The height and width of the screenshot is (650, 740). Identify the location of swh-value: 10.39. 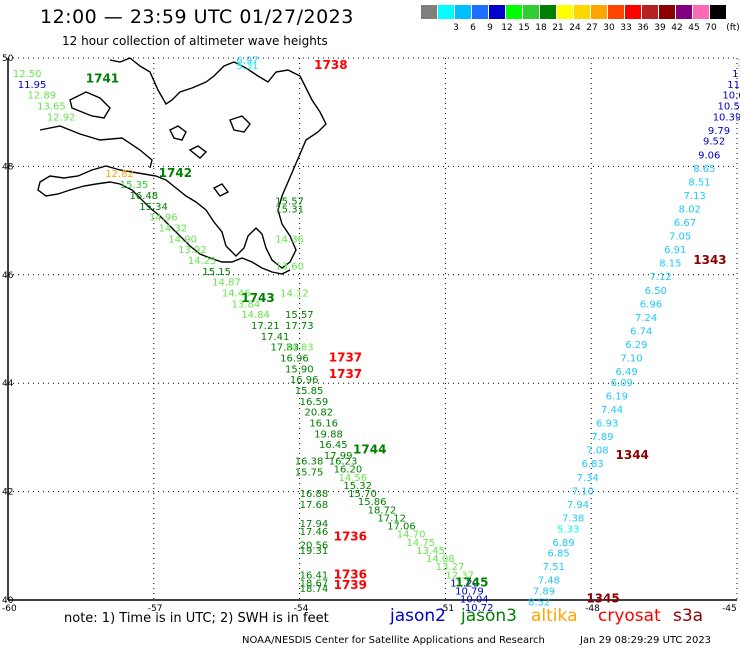
(726, 117).